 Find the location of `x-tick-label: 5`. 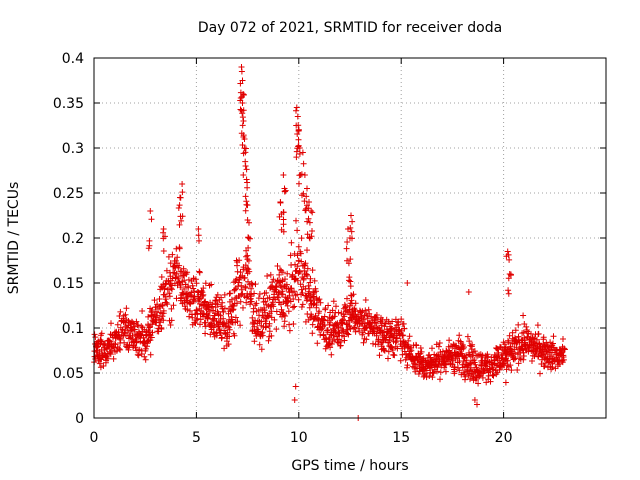

x-tick-label: 5 is located at coordinates (196, 438).